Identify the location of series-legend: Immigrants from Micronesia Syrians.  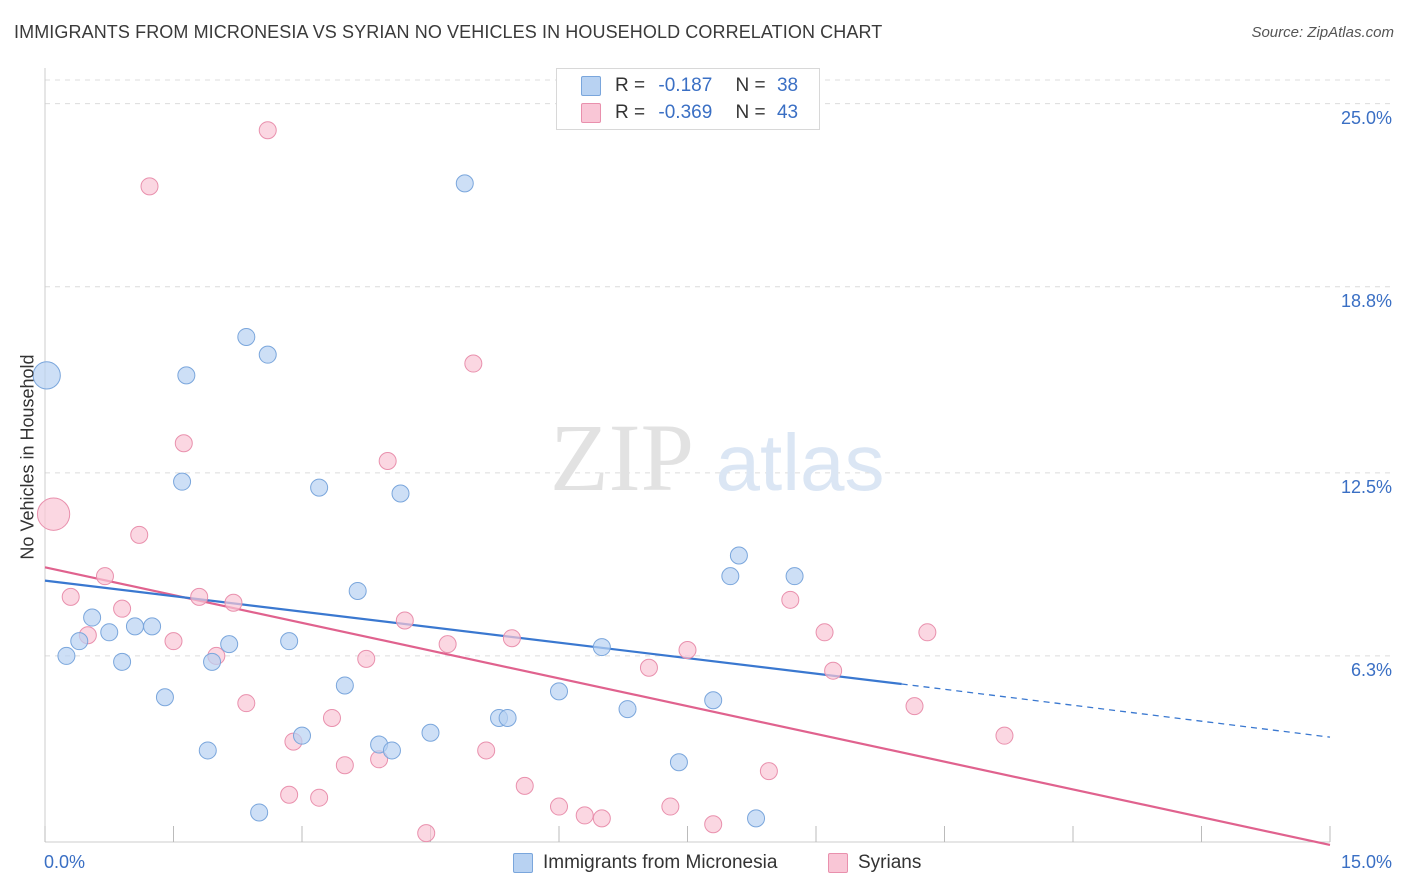
(703, 865).